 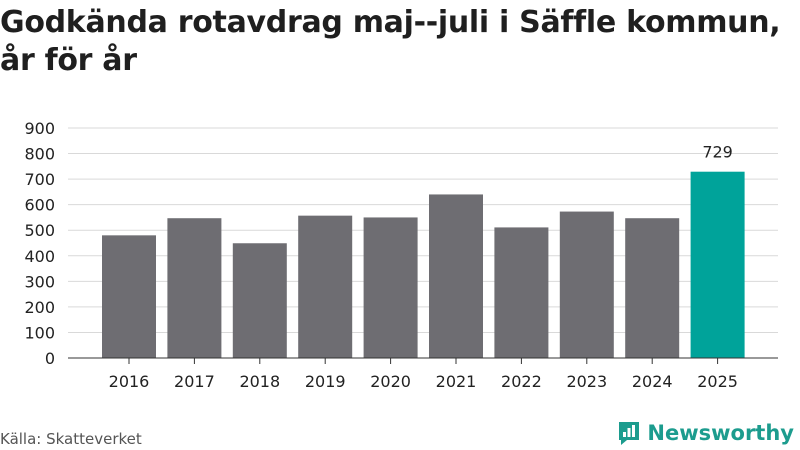 What do you see at coordinates (39, 332) in the screenshot?
I see `y-tick-label: 100` at bounding box center [39, 332].